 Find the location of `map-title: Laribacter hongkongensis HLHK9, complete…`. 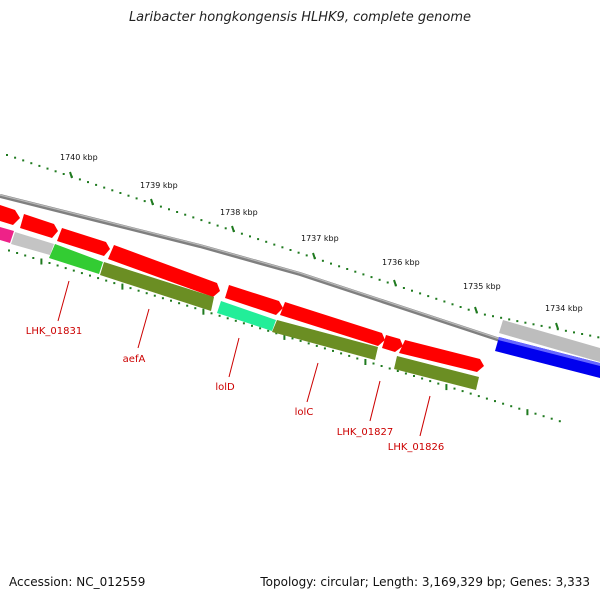

map-title: Laribacter hongkongensis HLHK9, complete… is located at coordinates (300, 17).